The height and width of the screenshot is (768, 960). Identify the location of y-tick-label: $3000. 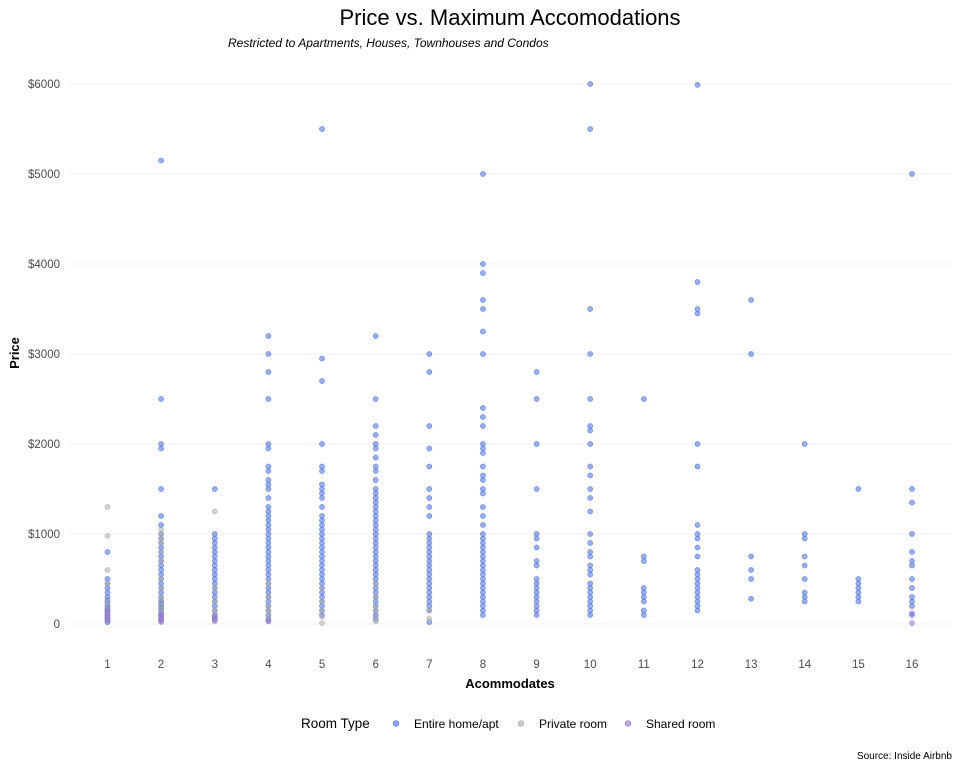
(44, 355).